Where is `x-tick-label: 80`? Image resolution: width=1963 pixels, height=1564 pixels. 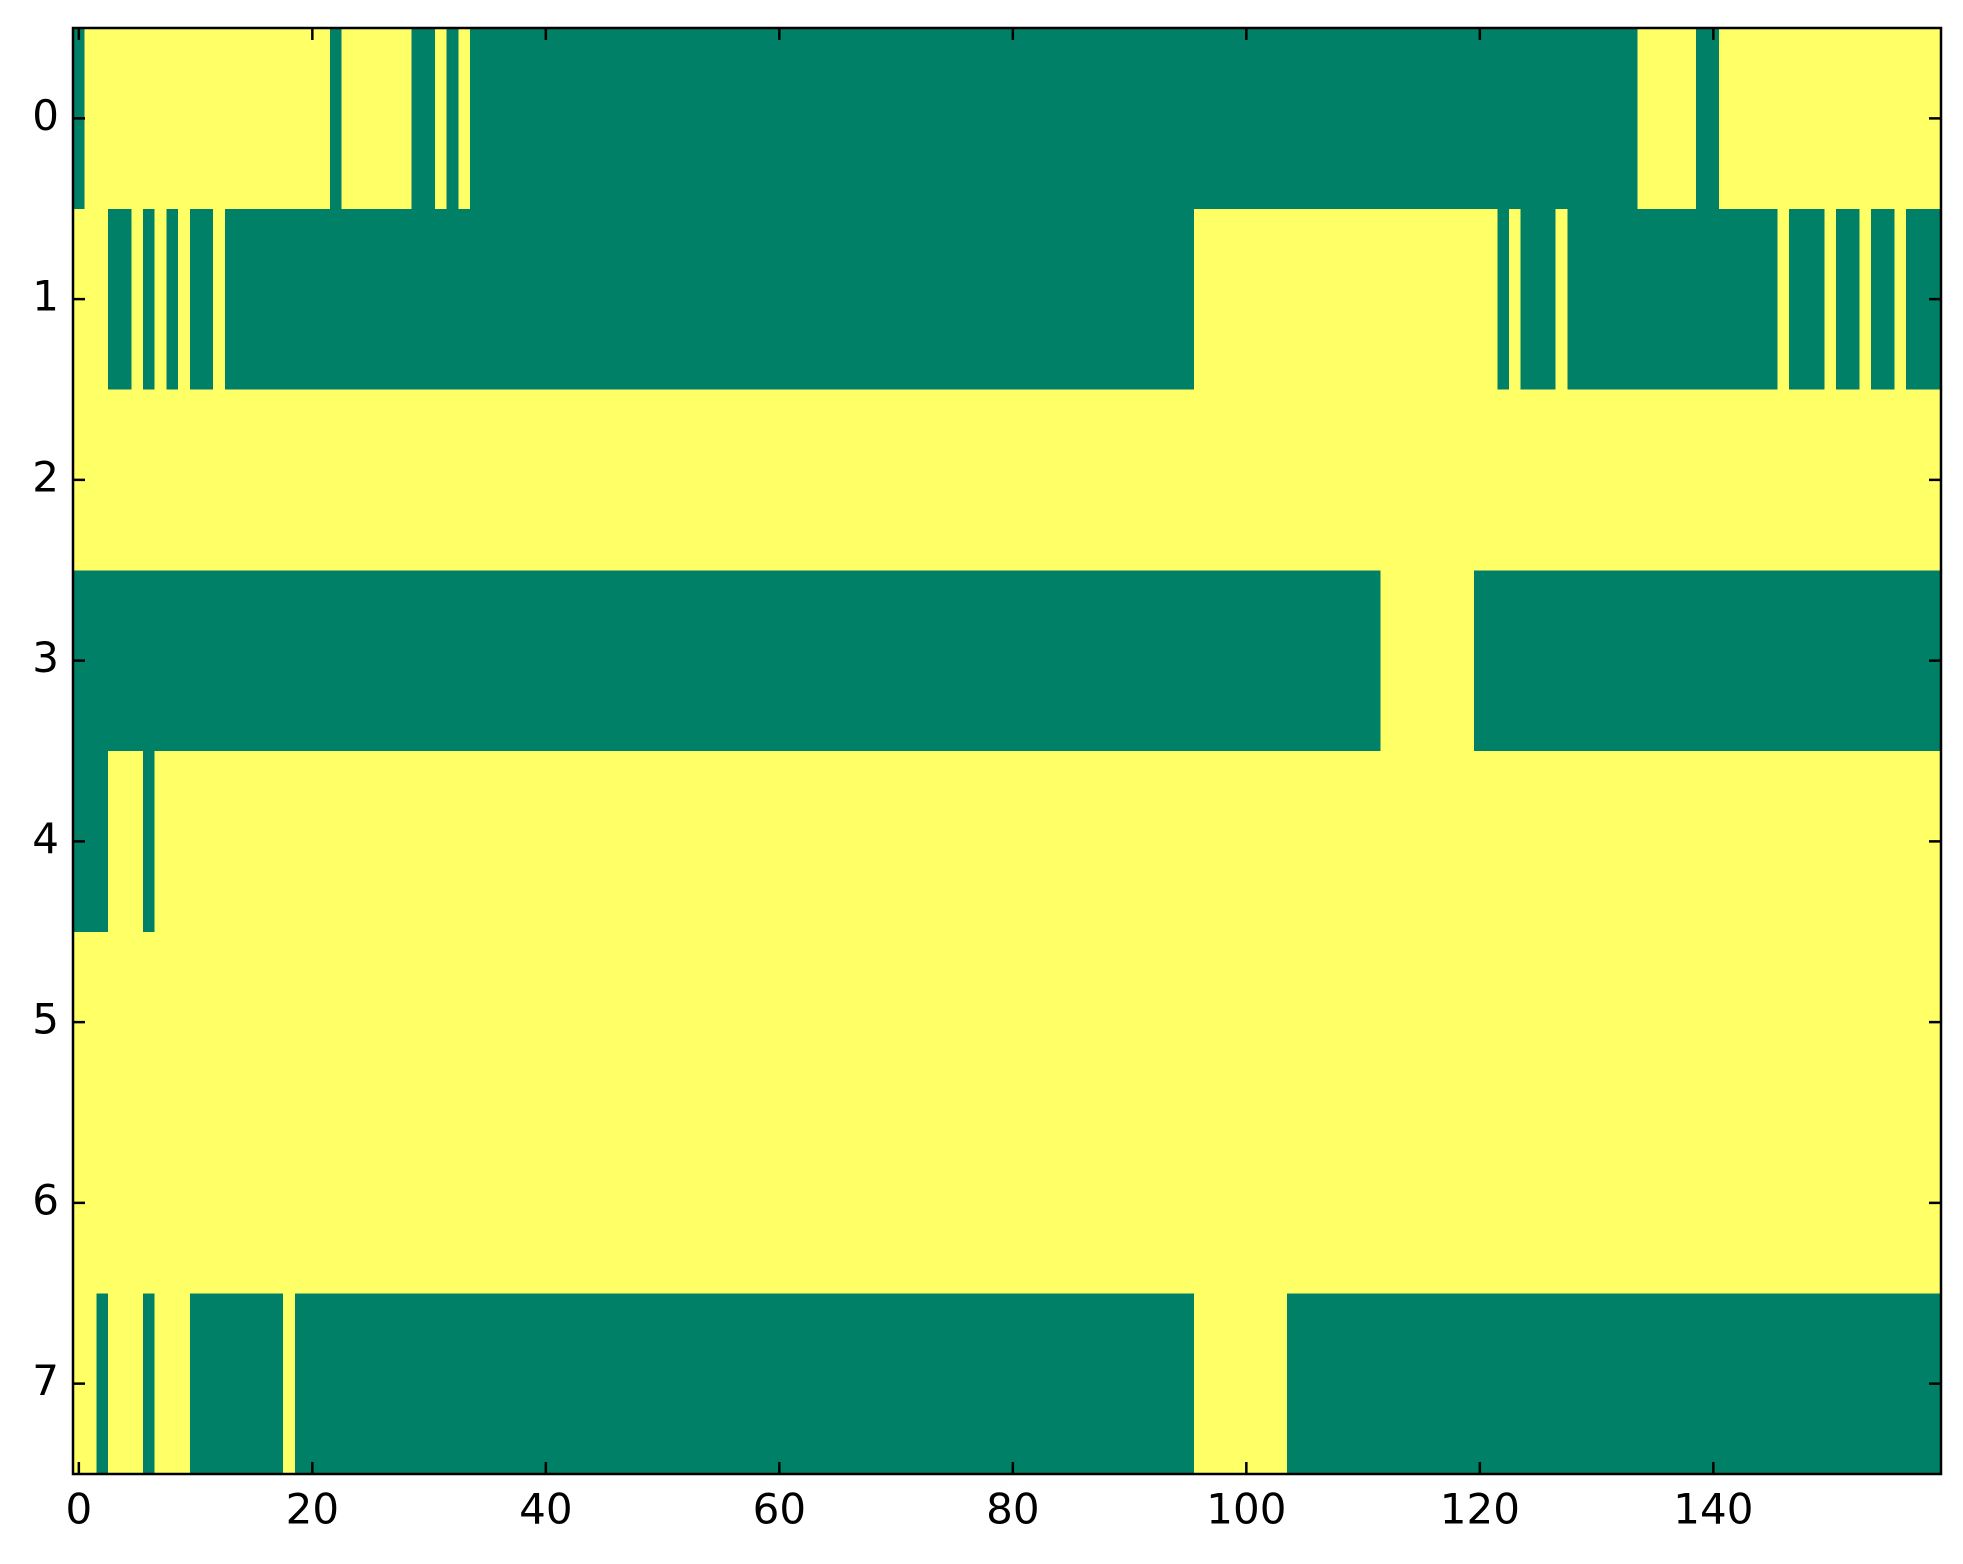 x-tick-label: 80 is located at coordinates (1012, 1509).